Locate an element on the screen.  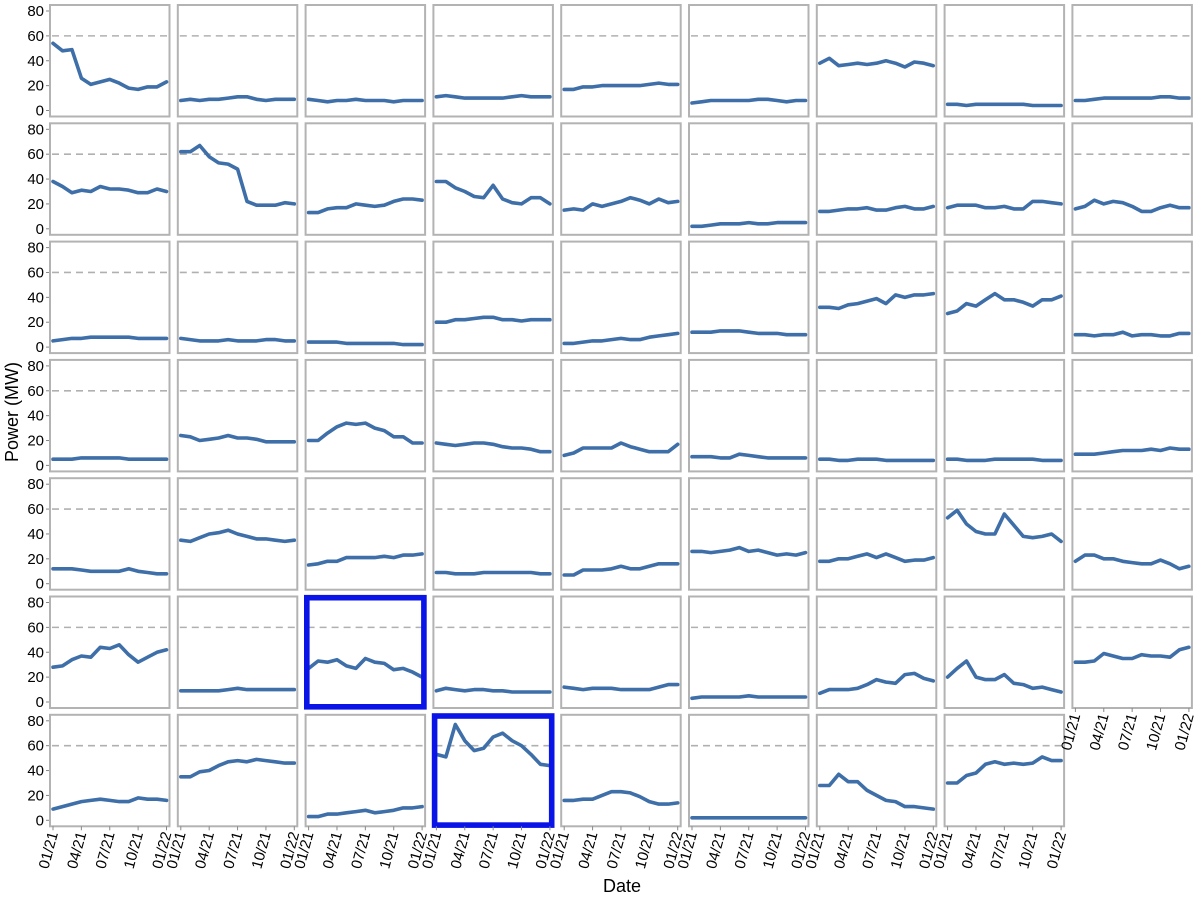
highlighted-panel-border is located at coordinates (365, 652).